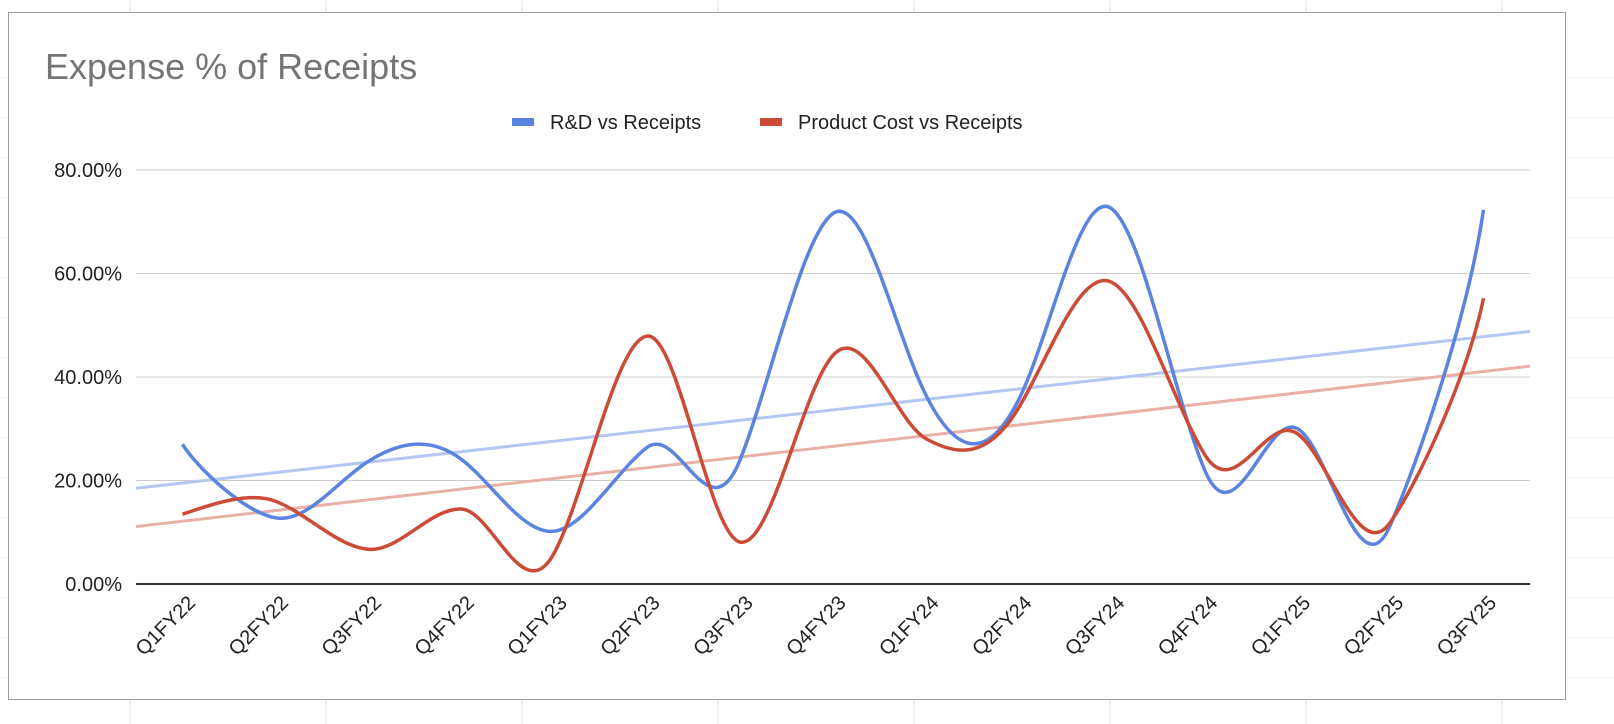 This screenshot has width=1614, height=724. Describe the element at coordinates (93, 585) in the screenshot. I see `y-tick-label: 0.00%` at that location.